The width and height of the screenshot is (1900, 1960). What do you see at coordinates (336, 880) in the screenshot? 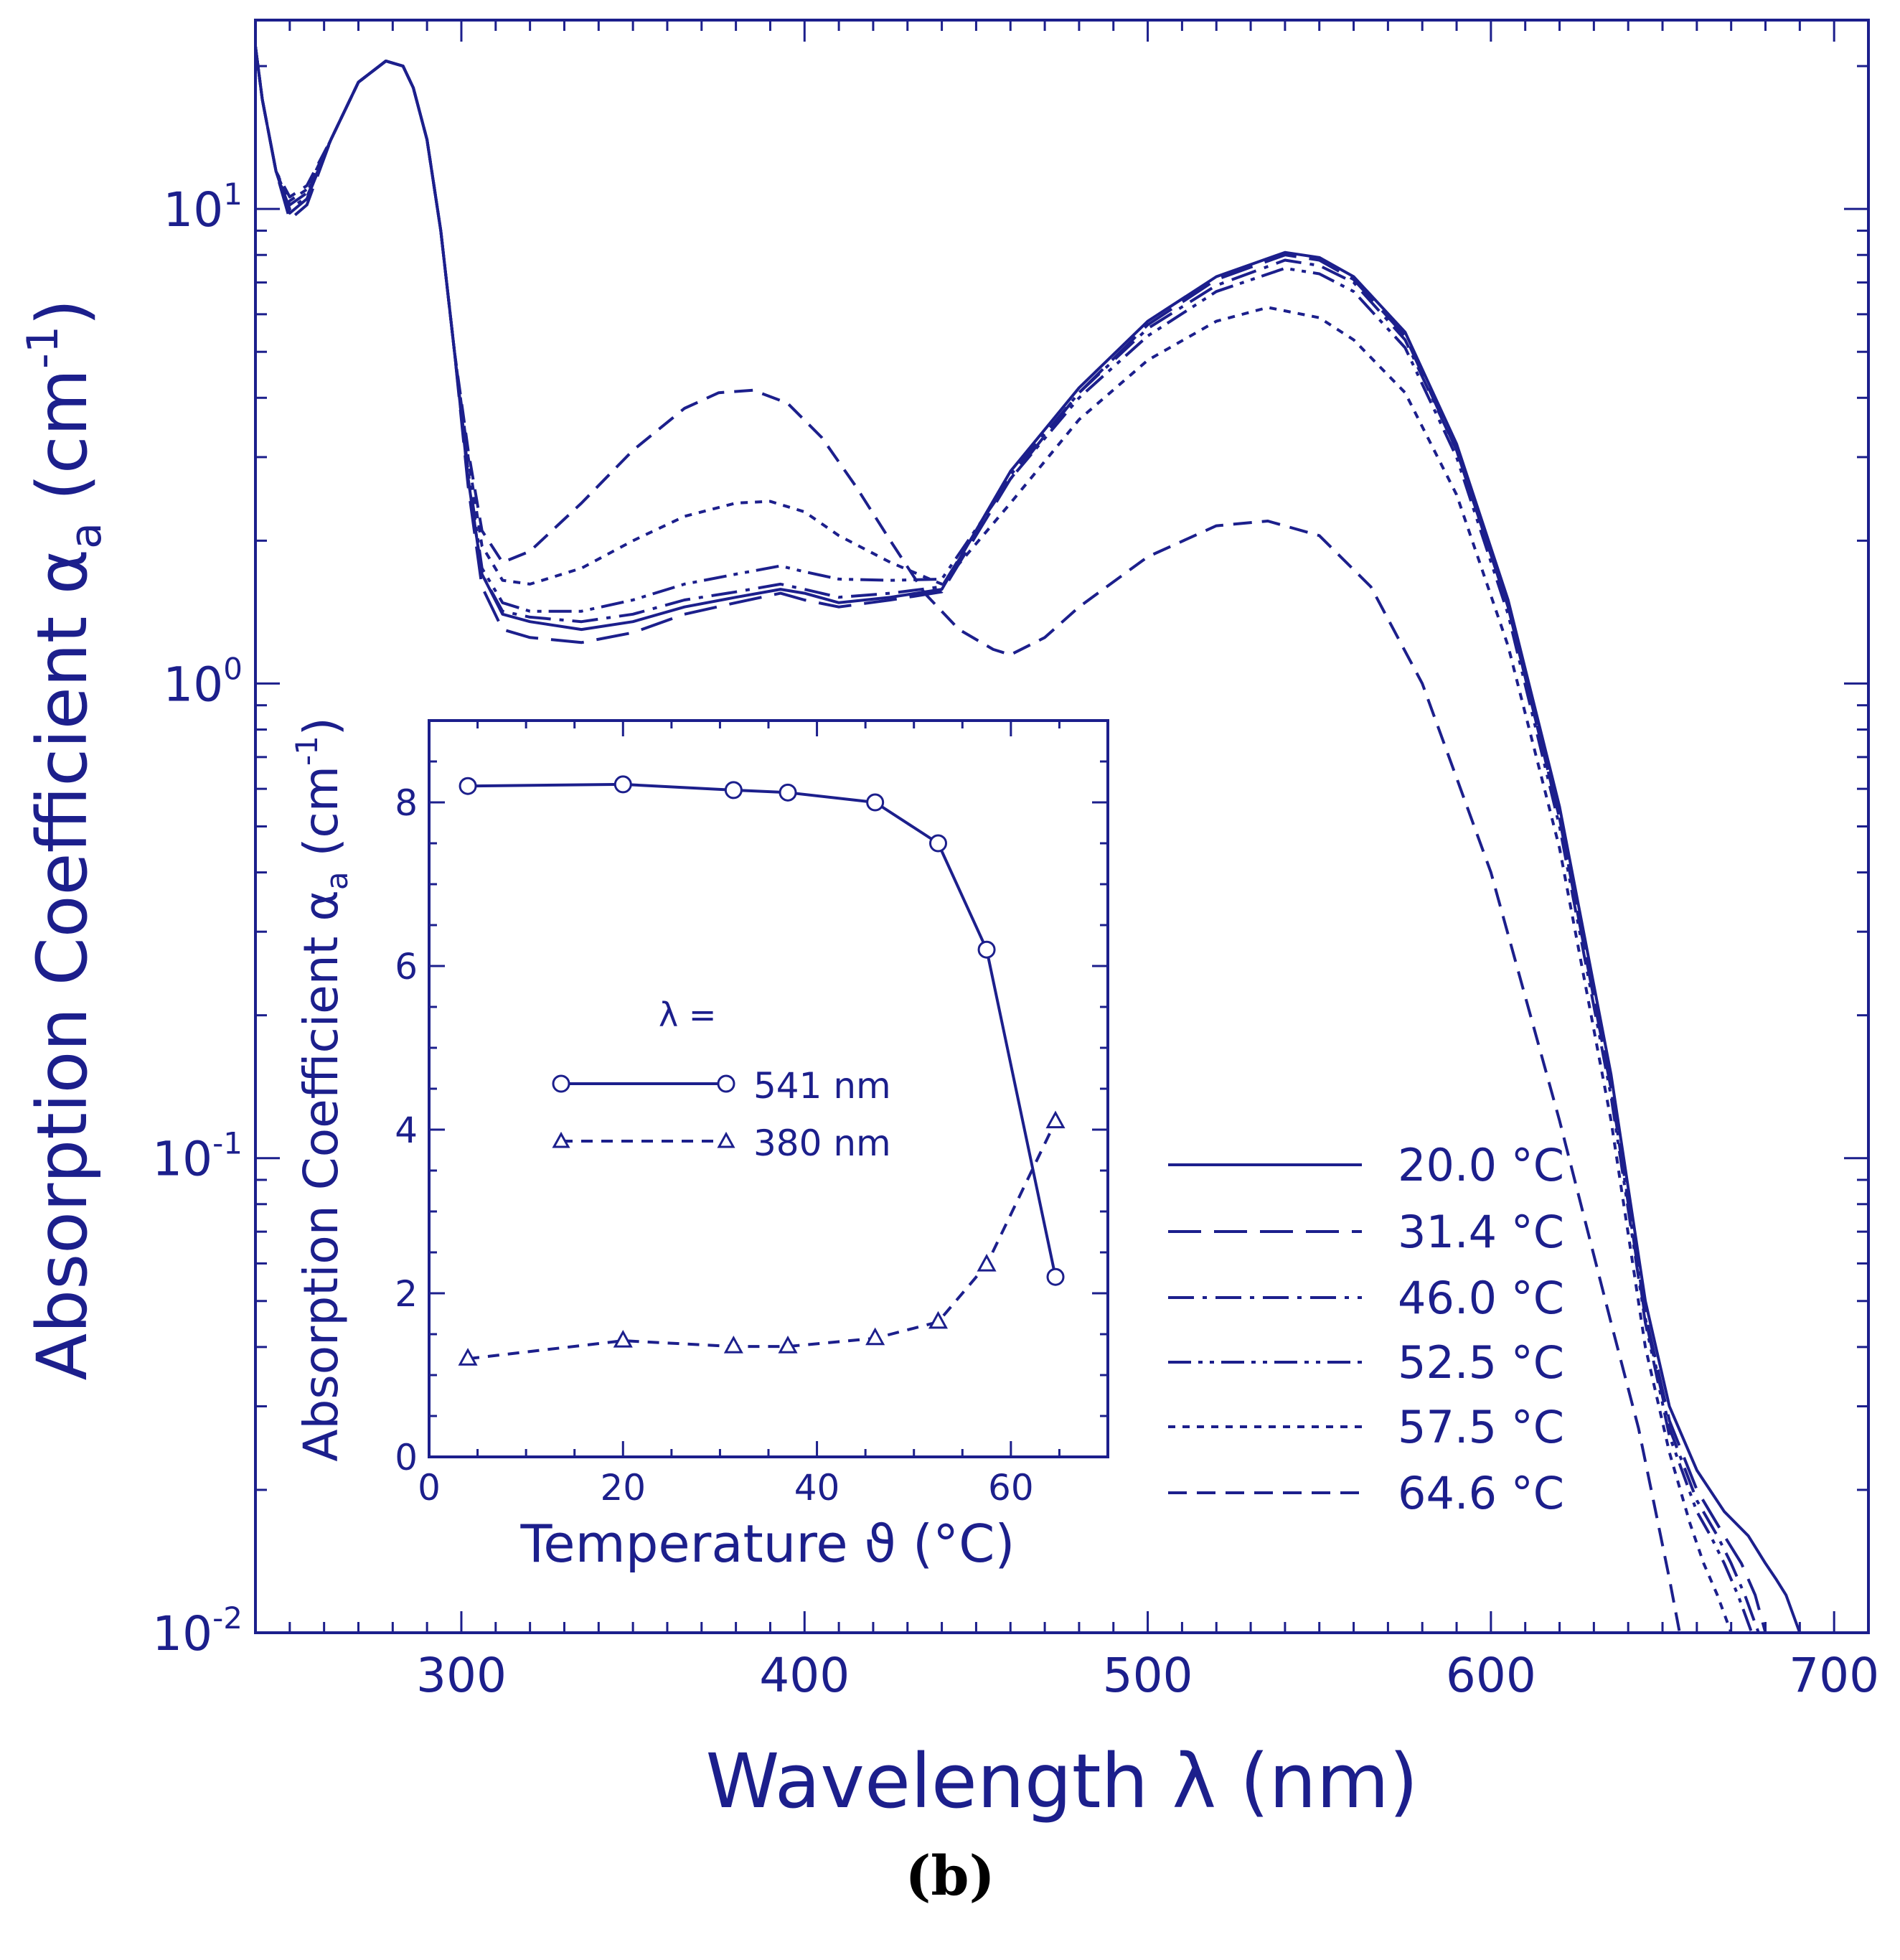
I see `inset-y-axis-label-sub: a` at bounding box center [336, 880].